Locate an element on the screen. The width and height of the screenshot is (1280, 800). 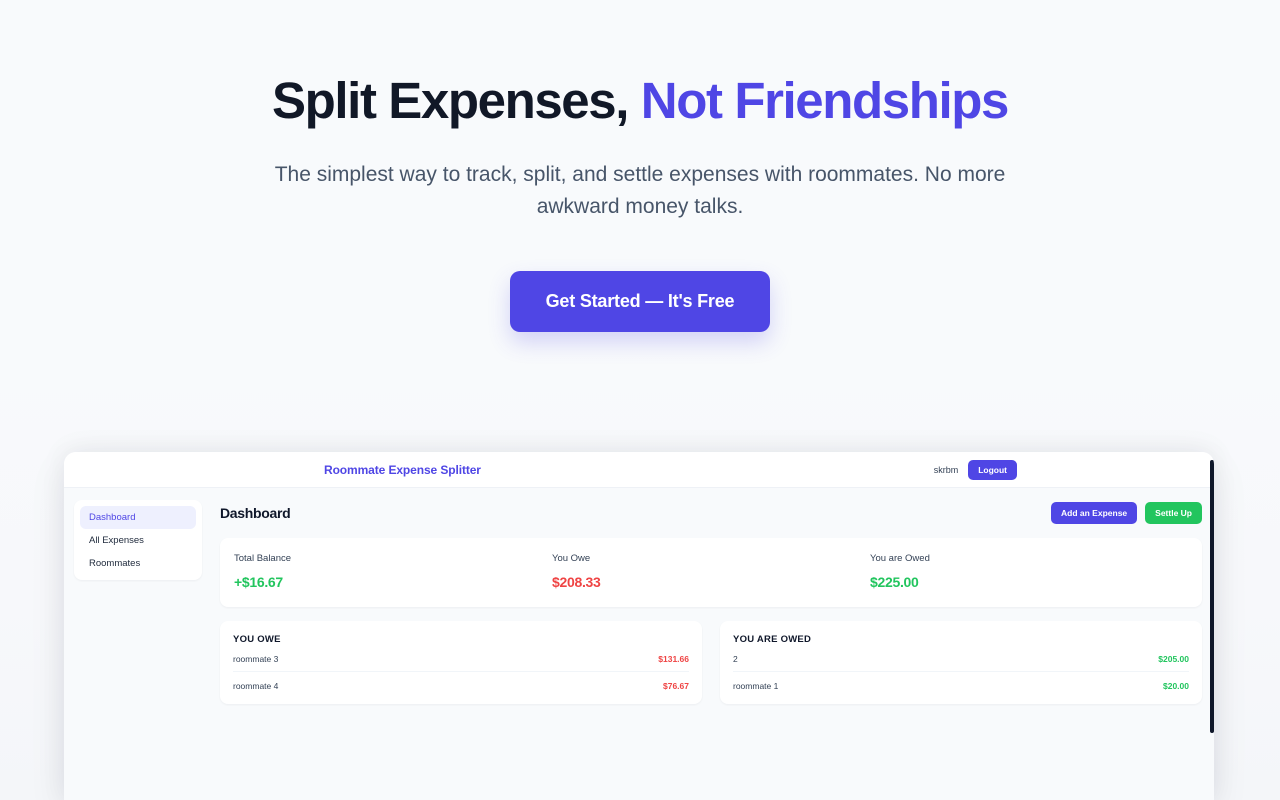
settle-up-button: Settle Up is located at coordinates (1173, 513).